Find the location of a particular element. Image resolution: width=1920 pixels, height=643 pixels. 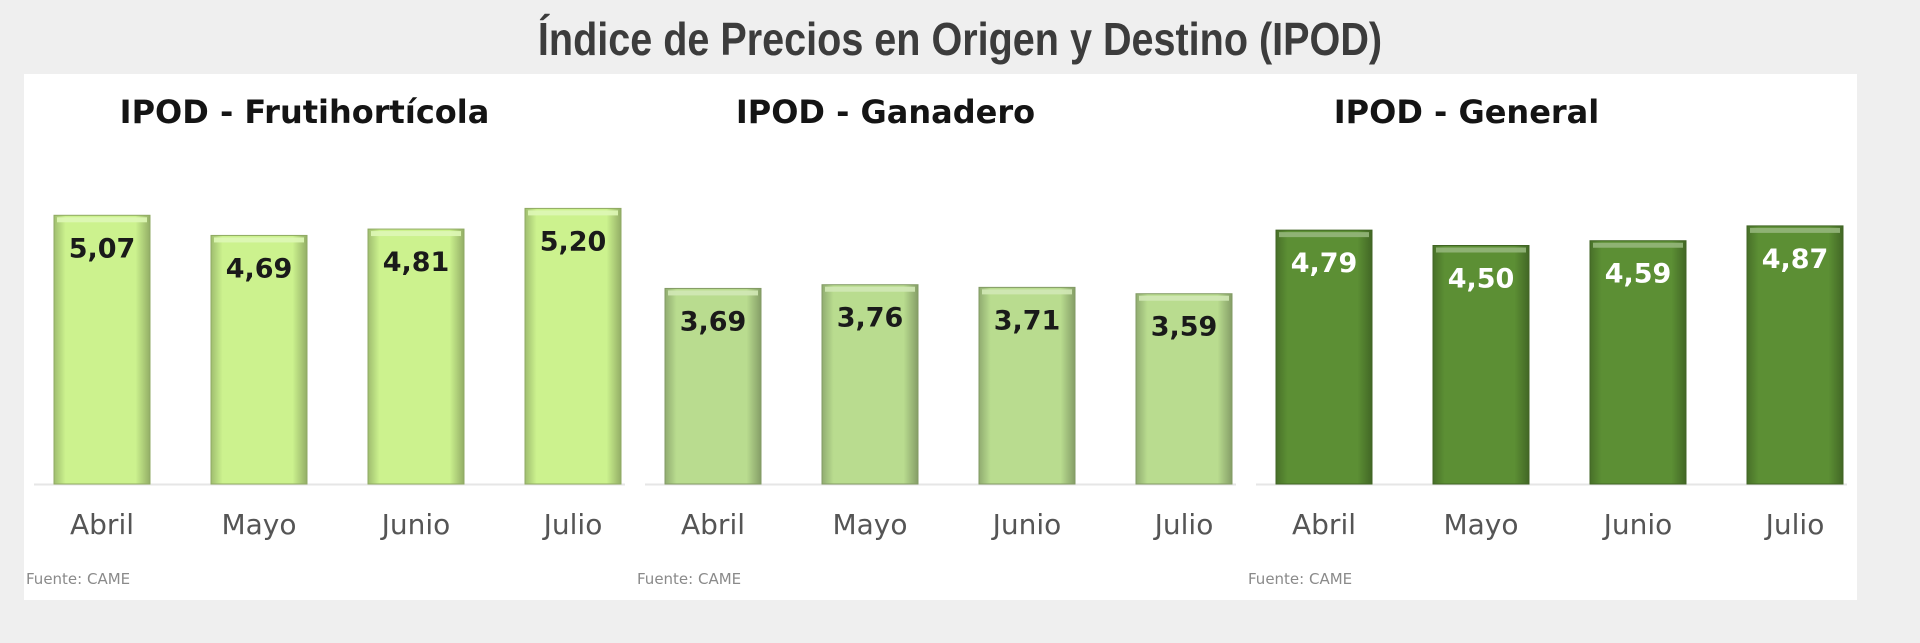

value-label: 4,79 is located at coordinates (1324, 263).